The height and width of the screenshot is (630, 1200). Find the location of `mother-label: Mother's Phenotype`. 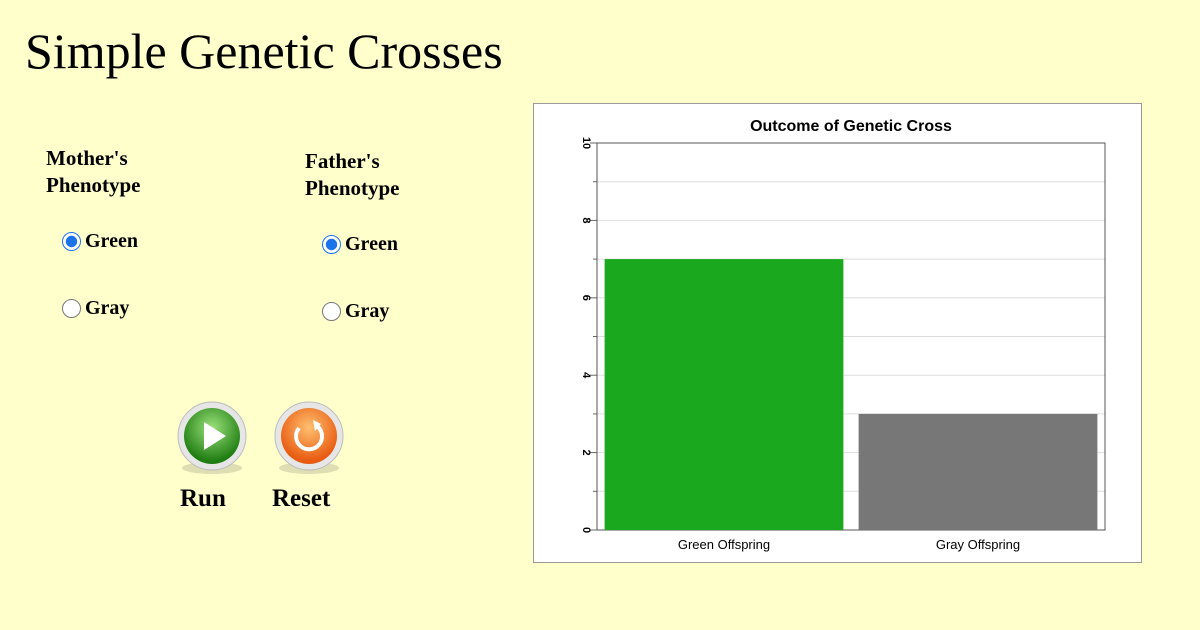

mother-label: Mother's Phenotype is located at coordinates (93, 171).